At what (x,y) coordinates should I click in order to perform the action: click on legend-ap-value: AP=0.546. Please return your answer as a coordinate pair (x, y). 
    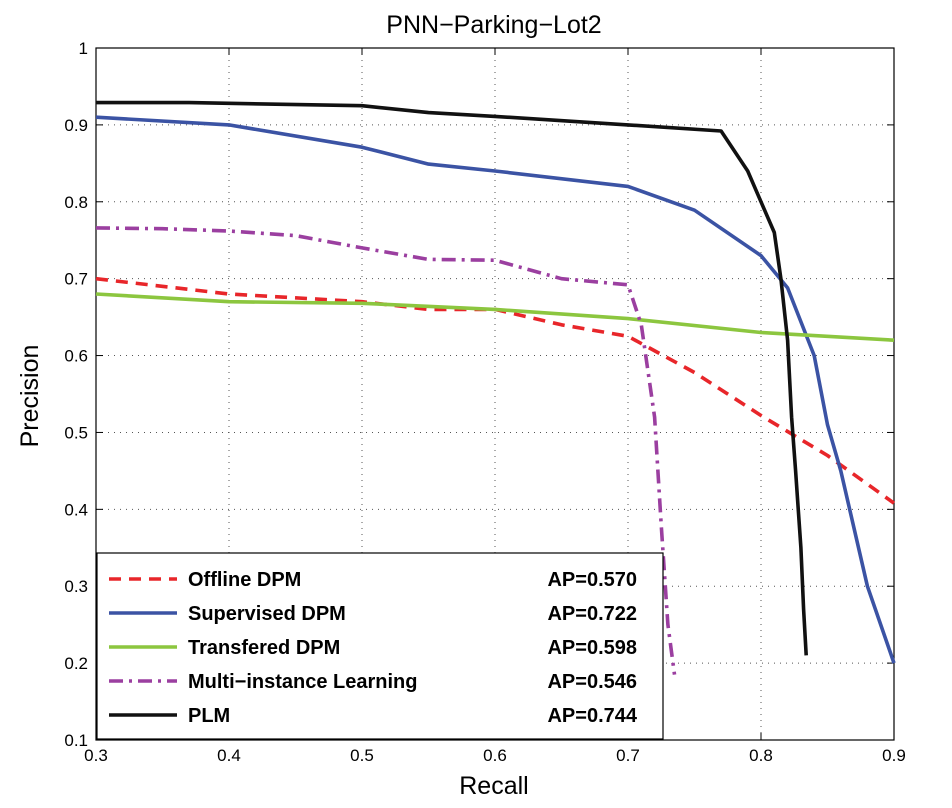
    Looking at the image, I should click on (592, 682).